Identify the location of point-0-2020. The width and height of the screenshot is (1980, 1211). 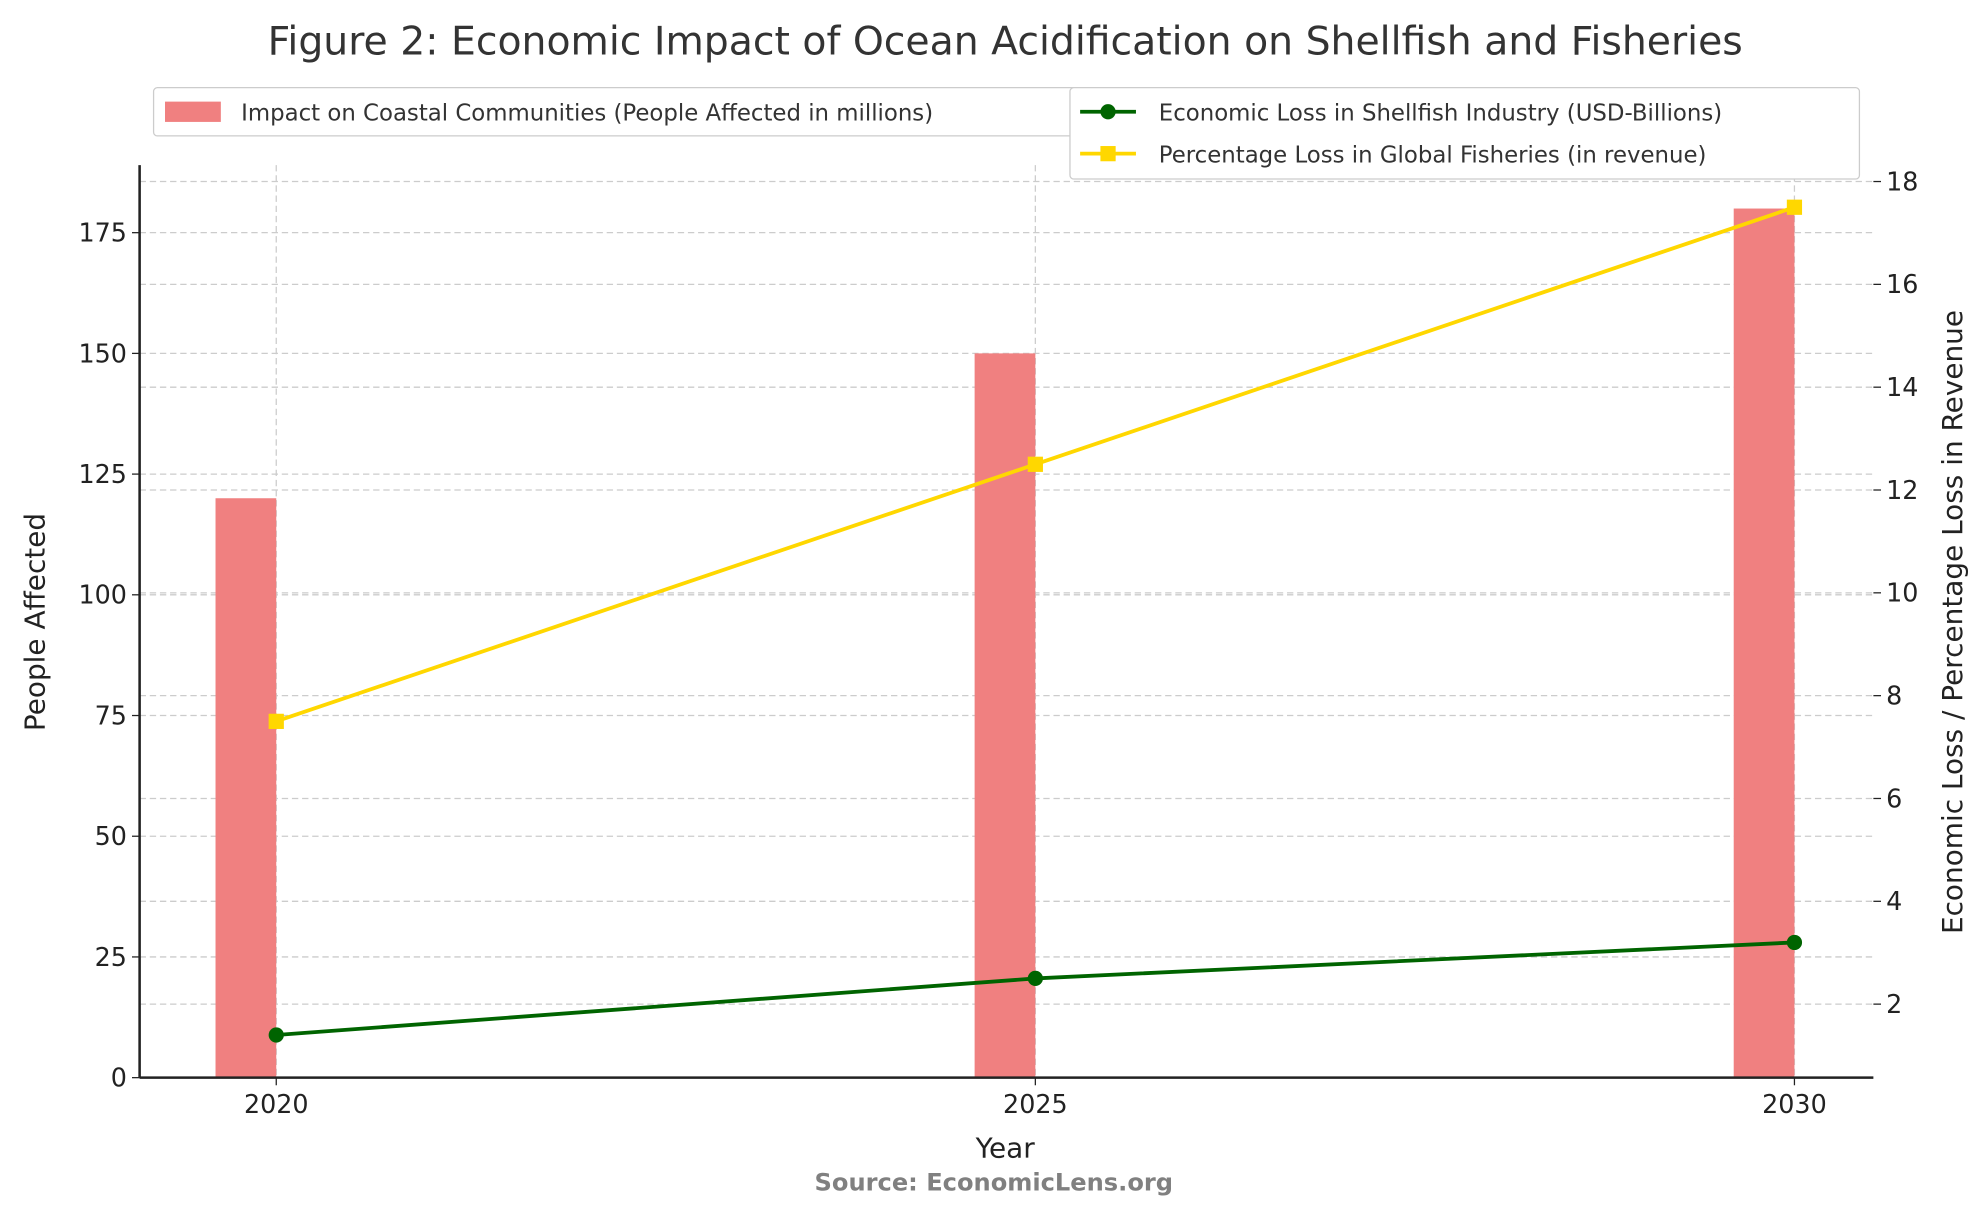
(276, 1035).